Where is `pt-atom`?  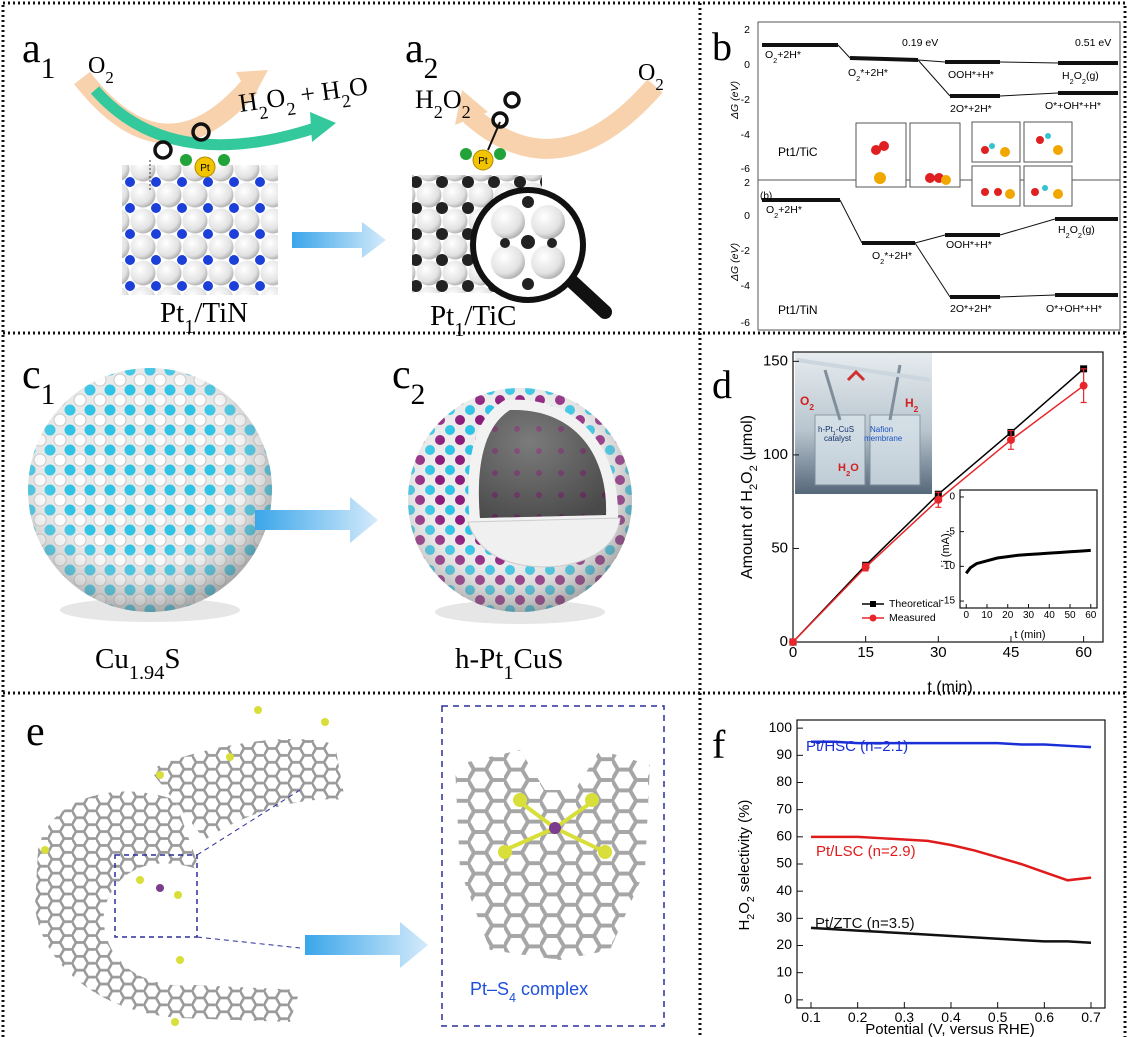
pt-atom is located at coordinates (555, 828).